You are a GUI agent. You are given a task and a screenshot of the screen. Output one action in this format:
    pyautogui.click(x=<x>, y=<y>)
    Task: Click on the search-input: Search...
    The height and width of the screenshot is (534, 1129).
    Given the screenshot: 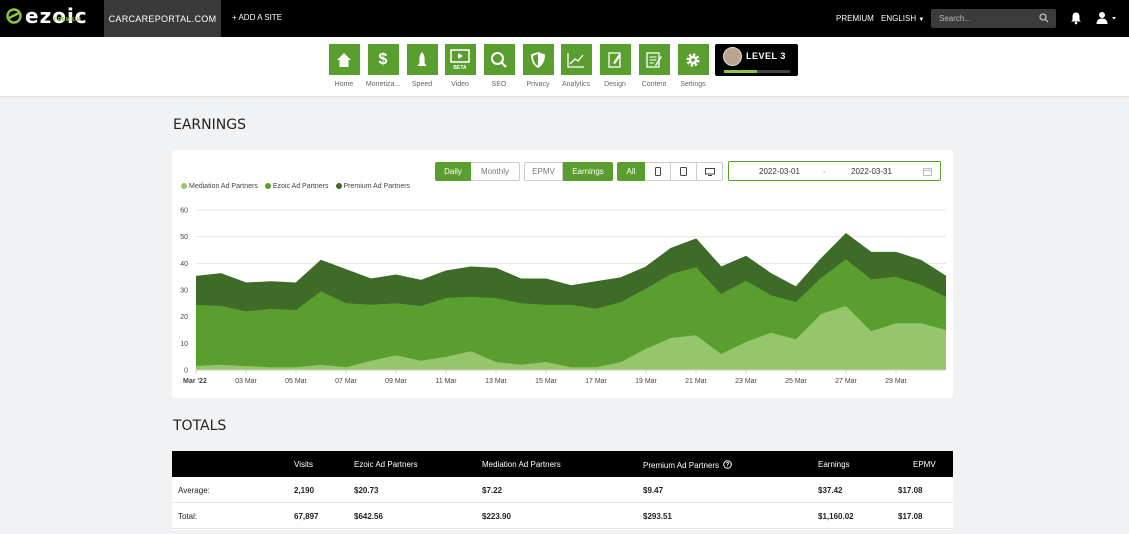 What is the action you would take?
    pyautogui.click(x=955, y=18)
    